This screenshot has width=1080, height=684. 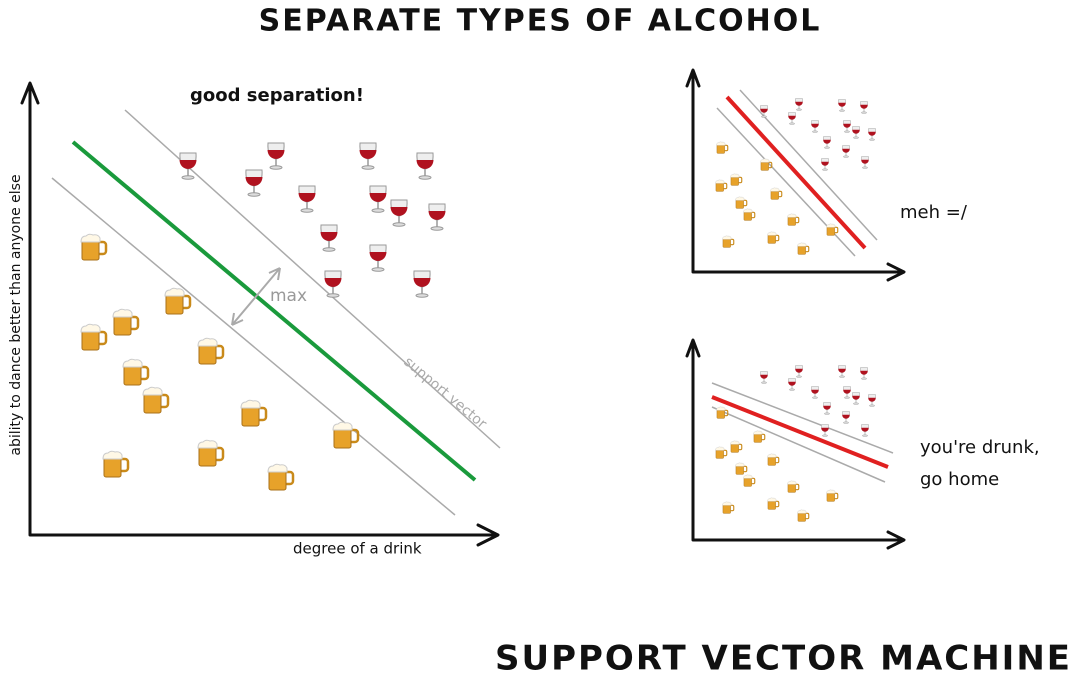 What do you see at coordinates (256, 296) in the screenshot?
I see `margin-arrow` at bounding box center [256, 296].